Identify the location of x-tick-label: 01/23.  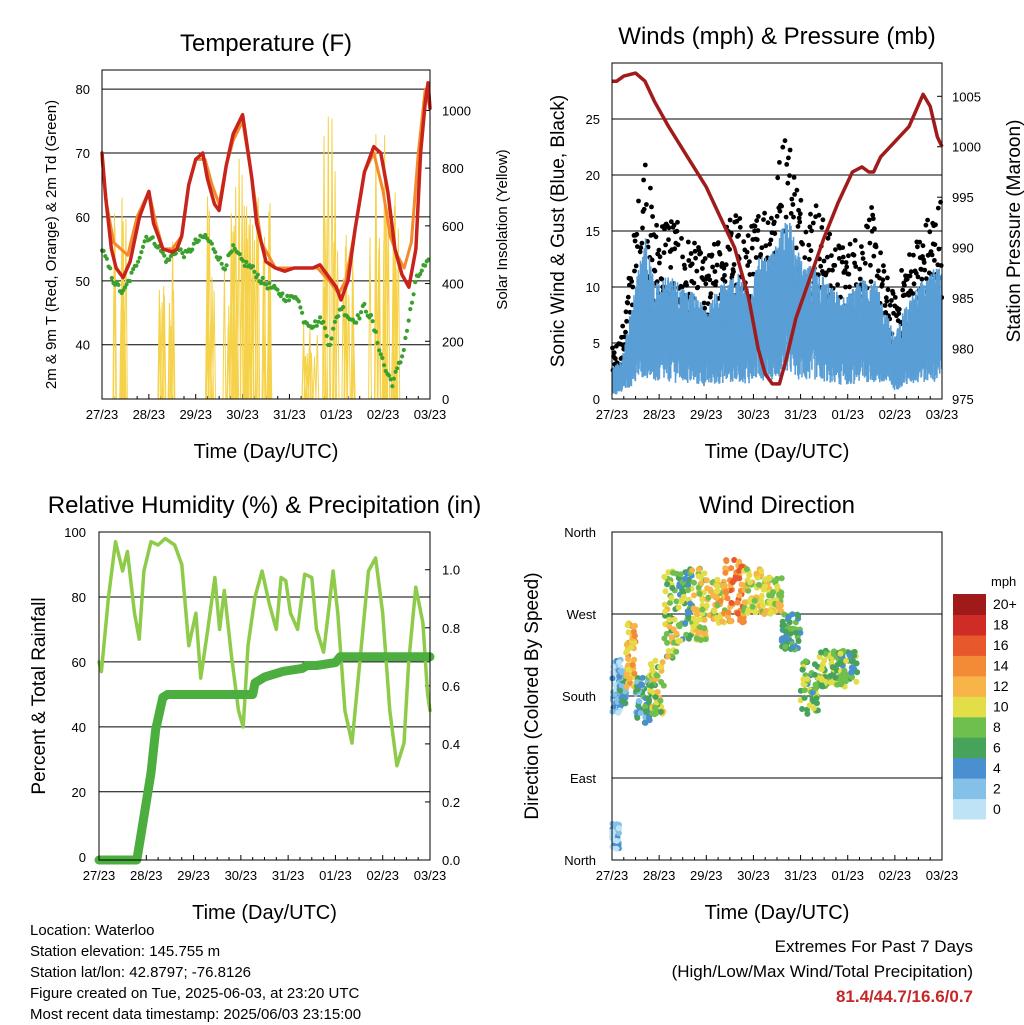
(847, 414).